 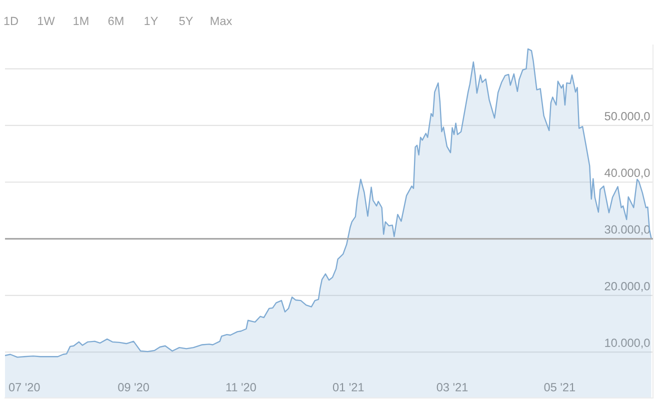 What do you see at coordinates (221, 21) in the screenshot?
I see `text: Max` at bounding box center [221, 21].